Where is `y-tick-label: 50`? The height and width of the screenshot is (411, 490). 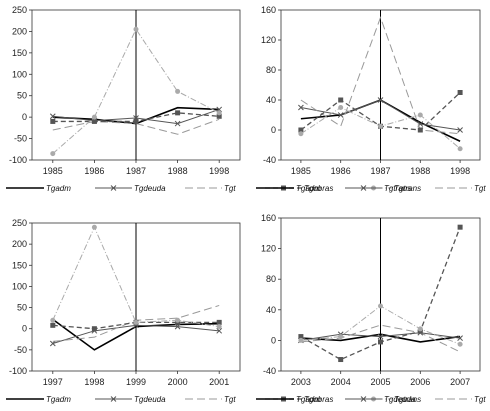
y-tick-label: 50 is located at coordinates (22, 96).